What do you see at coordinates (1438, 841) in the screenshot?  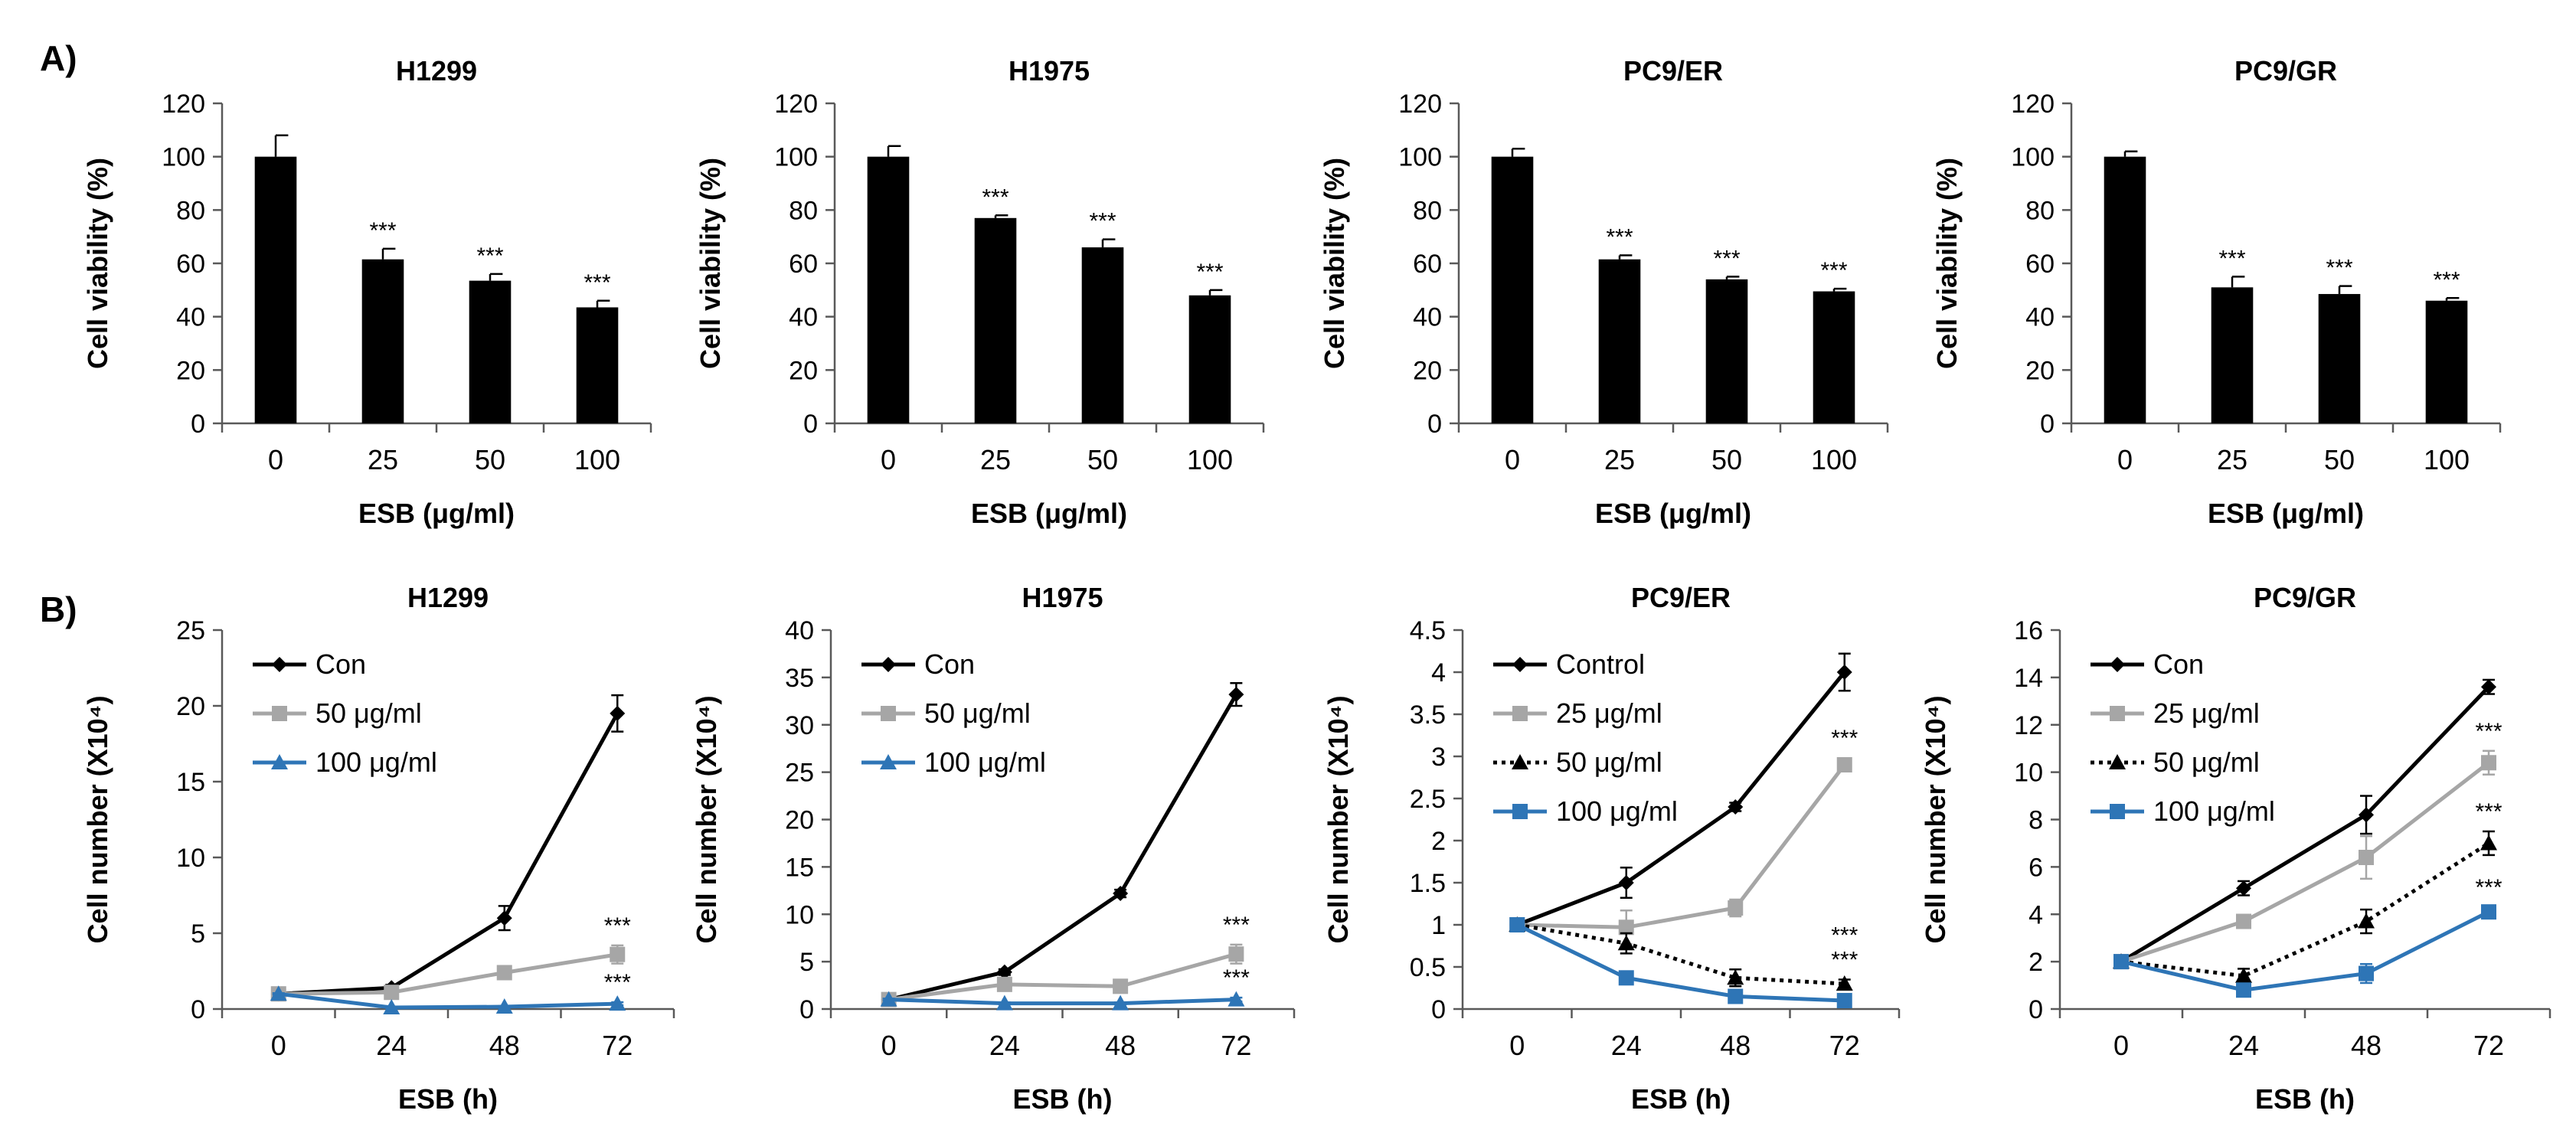 I see `y-tick-label: 2` at bounding box center [1438, 841].